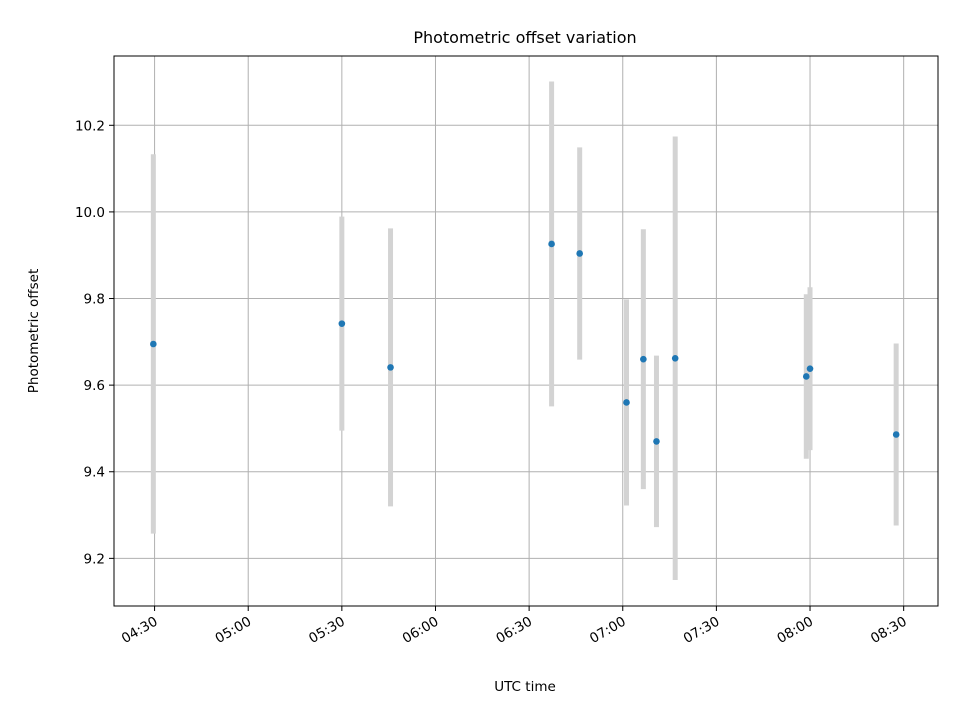 This screenshot has width=960, height=720. I want to click on y-axis-ticks: 9.2 9.4 9.6 9.8 10.0 10.2, so click(94, 342).